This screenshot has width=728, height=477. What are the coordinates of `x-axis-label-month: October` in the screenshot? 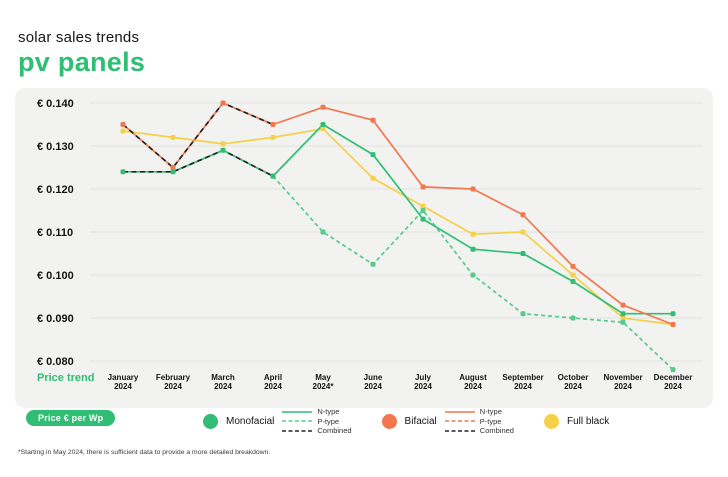 It's located at (573, 377).